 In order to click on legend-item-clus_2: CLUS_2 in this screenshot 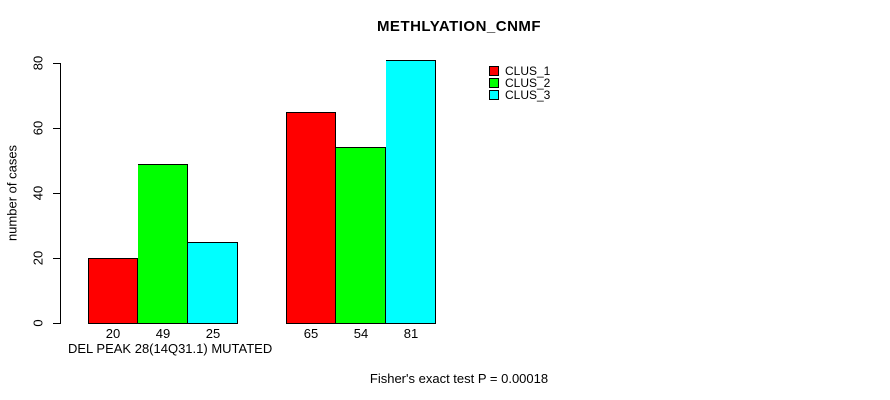, I will do `click(519, 83)`.